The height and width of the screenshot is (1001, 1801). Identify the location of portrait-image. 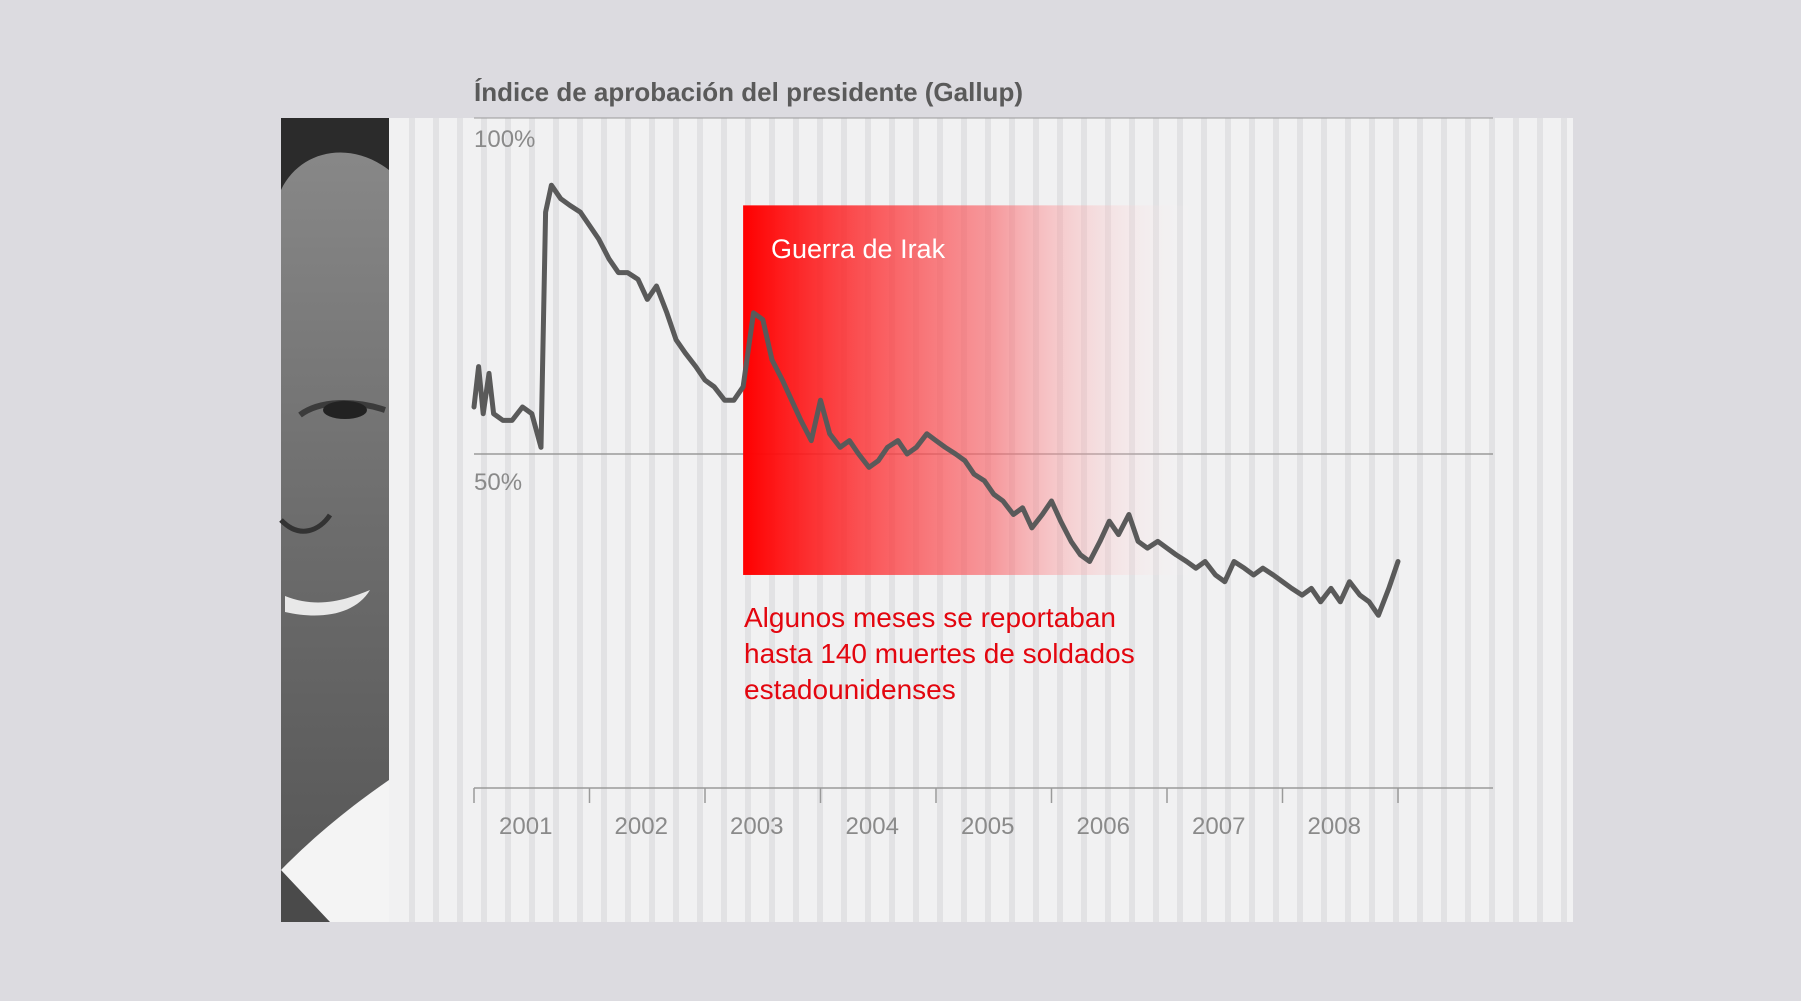
(334, 520).